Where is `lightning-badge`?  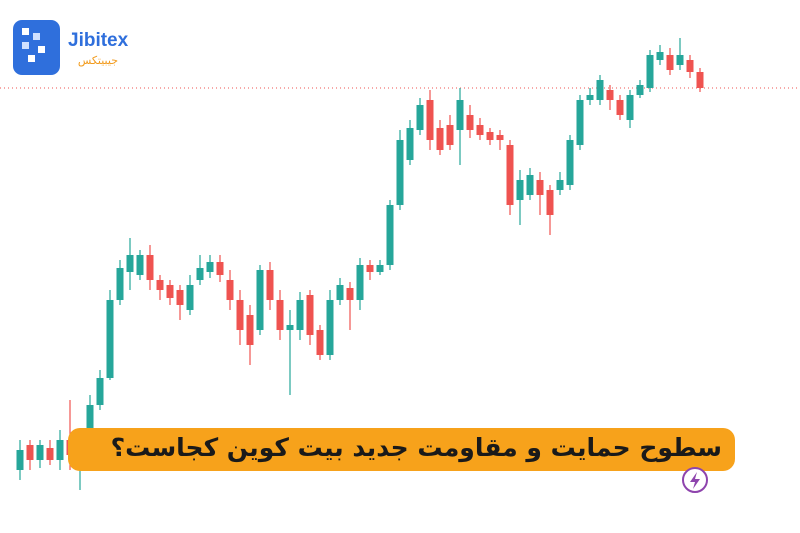
lightning-badge is located at coordinates (695, 480).